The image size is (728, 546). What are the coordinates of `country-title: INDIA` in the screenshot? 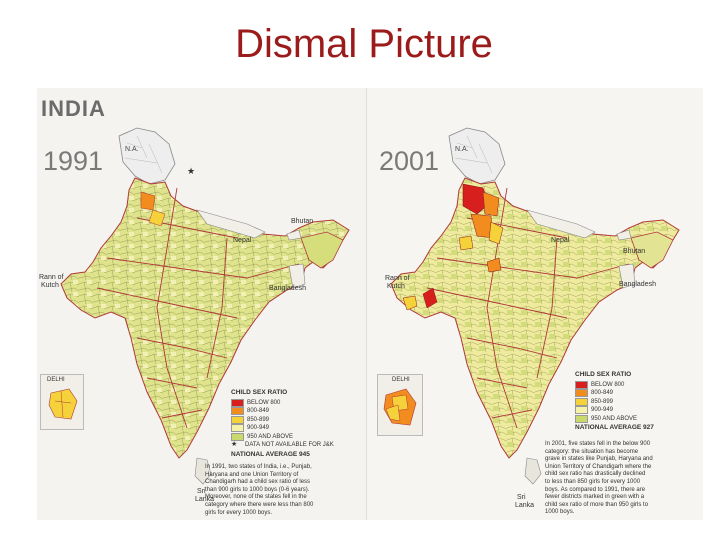 It's located at (73, 108).